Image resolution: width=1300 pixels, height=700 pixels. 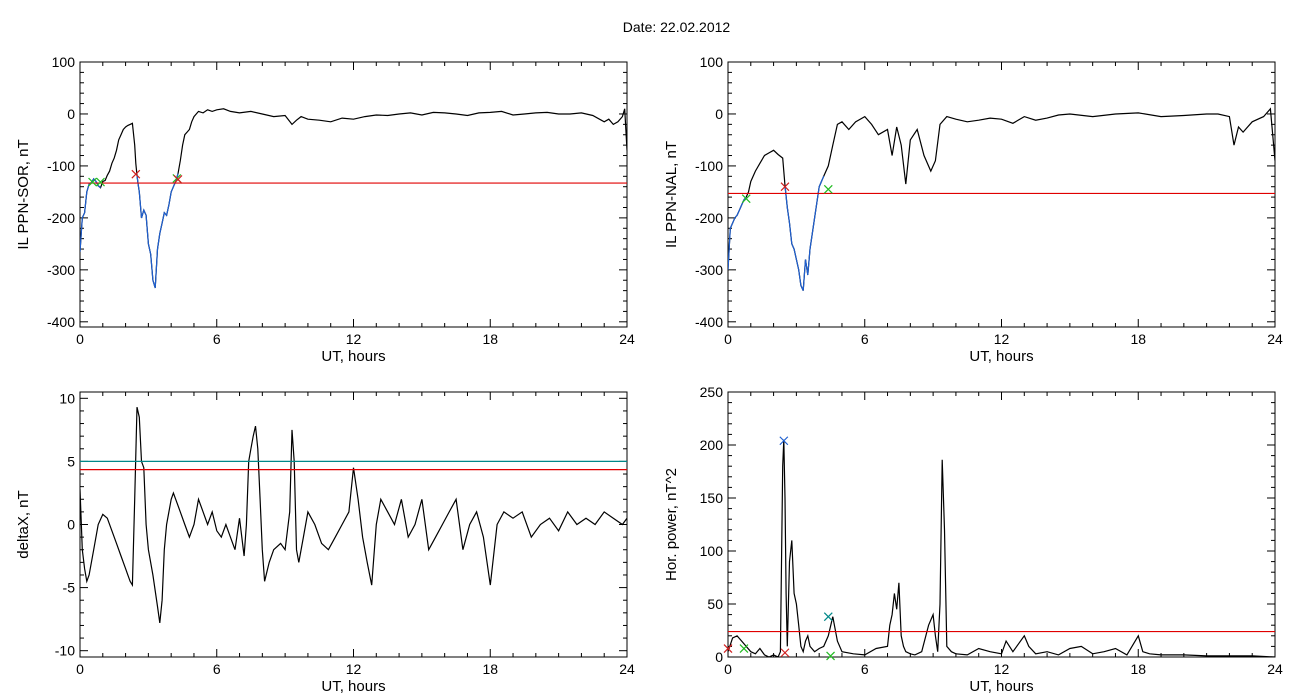 What do you see at coordinates (712, 498) in the screenshot?
I see `y-tick-label: 150` at bounding box center [712, 498].